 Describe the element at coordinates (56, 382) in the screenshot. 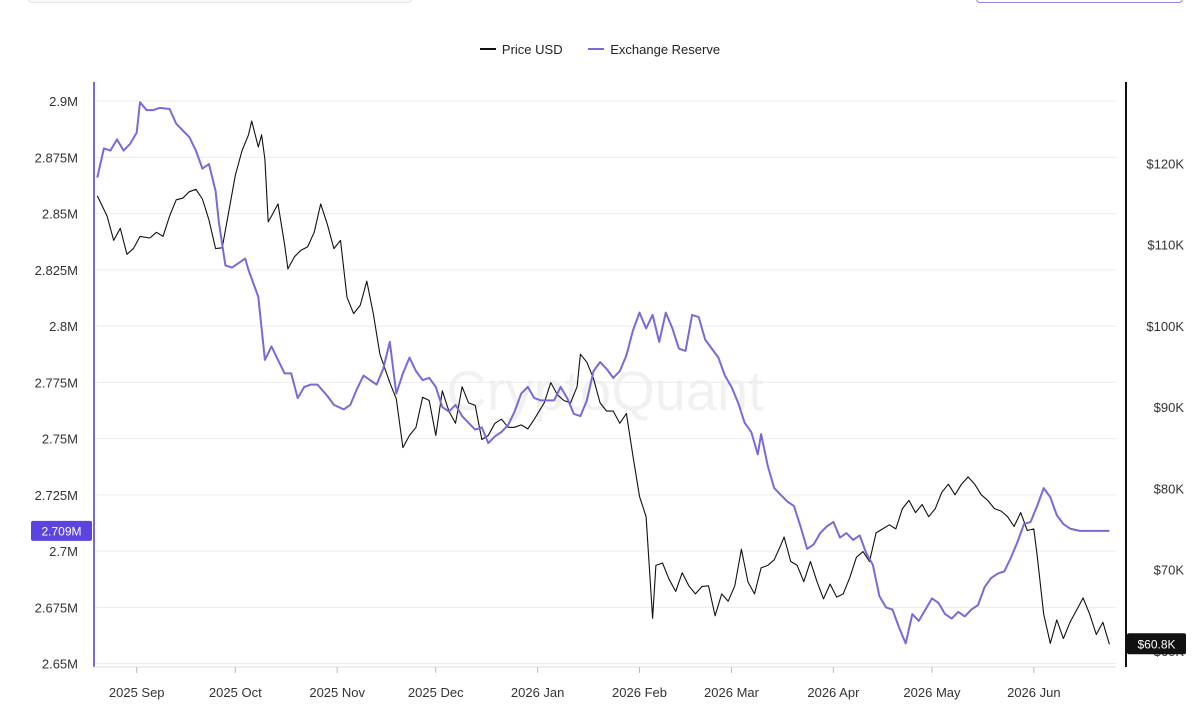

I see `y-left-tick-label: 2.775M` at that location.